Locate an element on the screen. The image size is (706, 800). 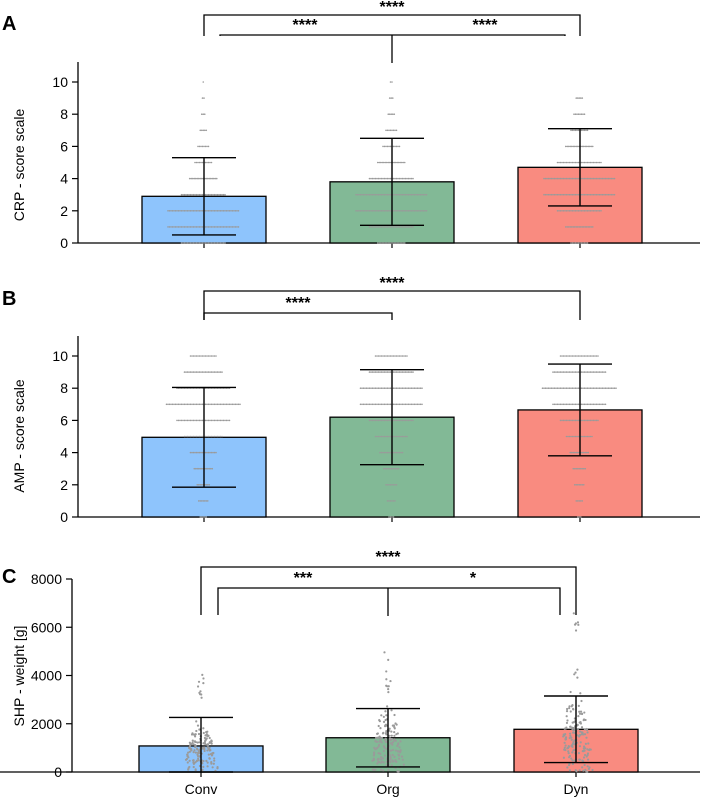
significance-bracket is located at coordinates (392, 305).